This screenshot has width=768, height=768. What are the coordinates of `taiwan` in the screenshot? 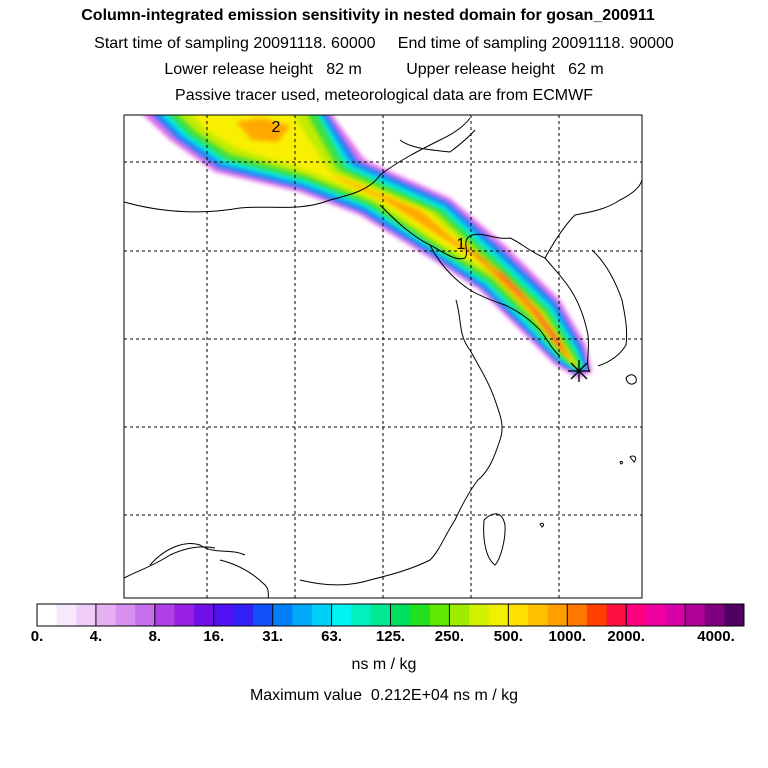 It's located at (494, 539).